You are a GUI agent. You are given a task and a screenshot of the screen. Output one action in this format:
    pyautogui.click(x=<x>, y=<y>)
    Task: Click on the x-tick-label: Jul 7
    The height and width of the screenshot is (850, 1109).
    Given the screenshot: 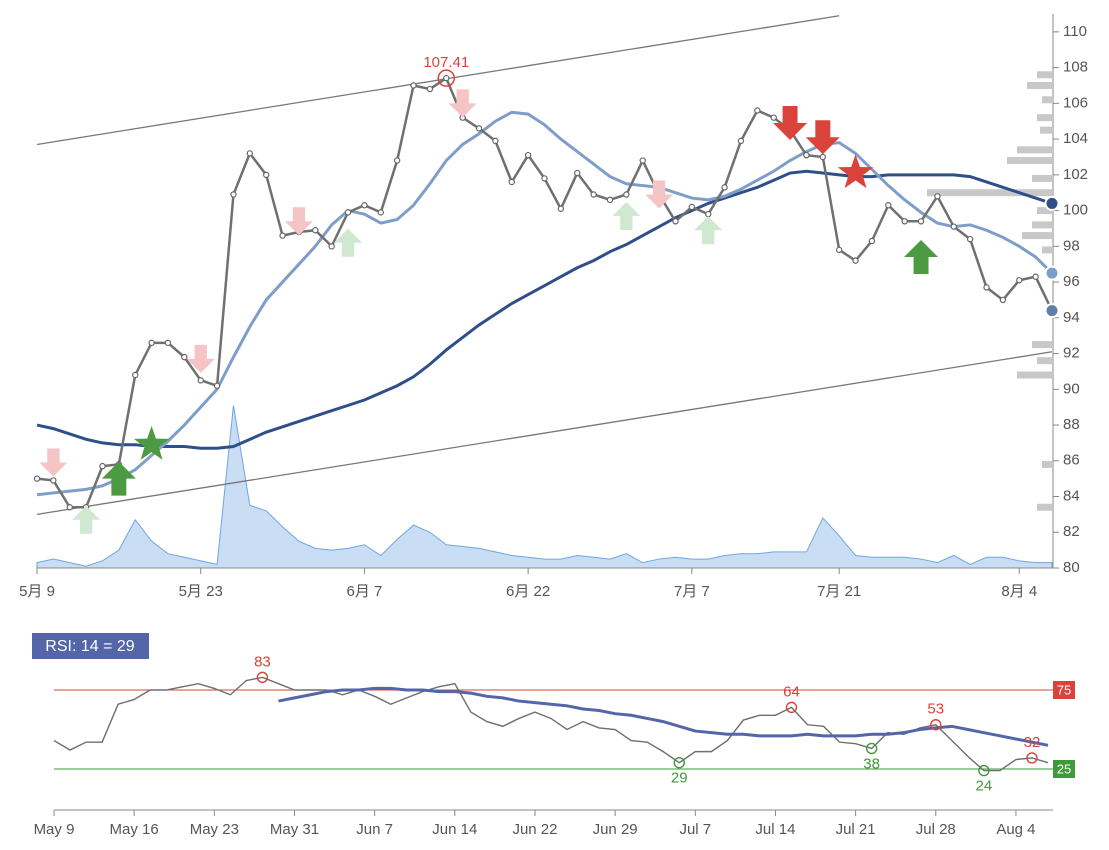 What is the action you would take?
    pyautogui.click(x=695, y=829)
    